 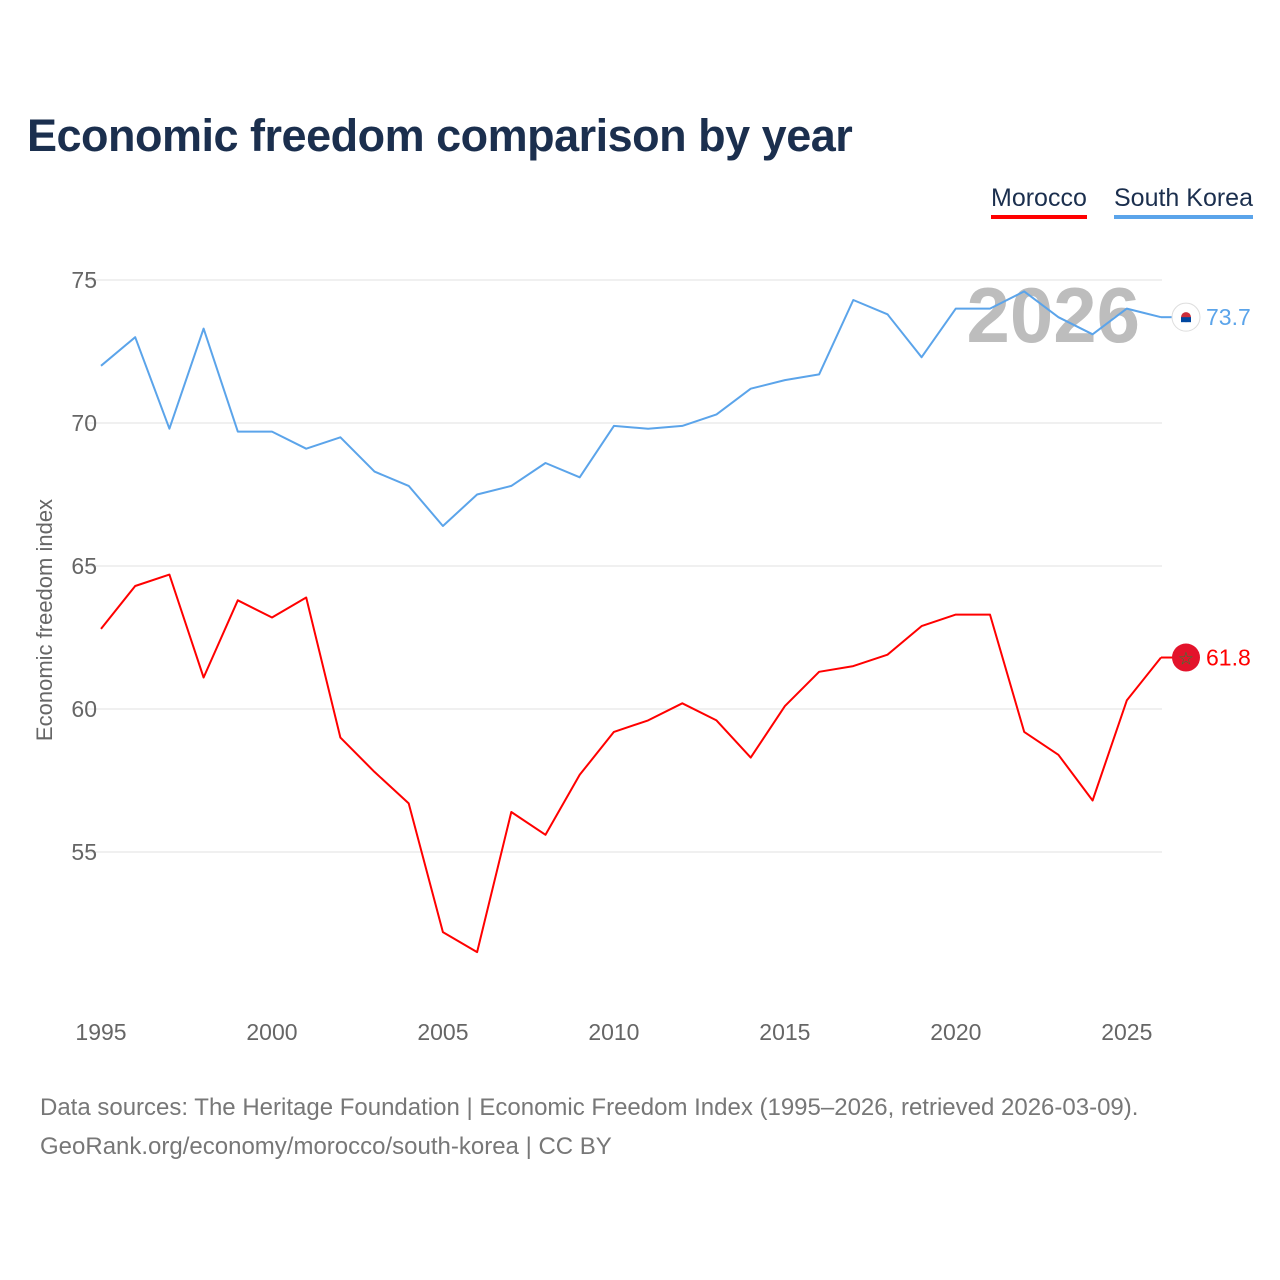 What do you see at coordinates (271, 1032) in the screenshot?
I see `x-tick-label: 2000` at bounding box center [271, 1032].